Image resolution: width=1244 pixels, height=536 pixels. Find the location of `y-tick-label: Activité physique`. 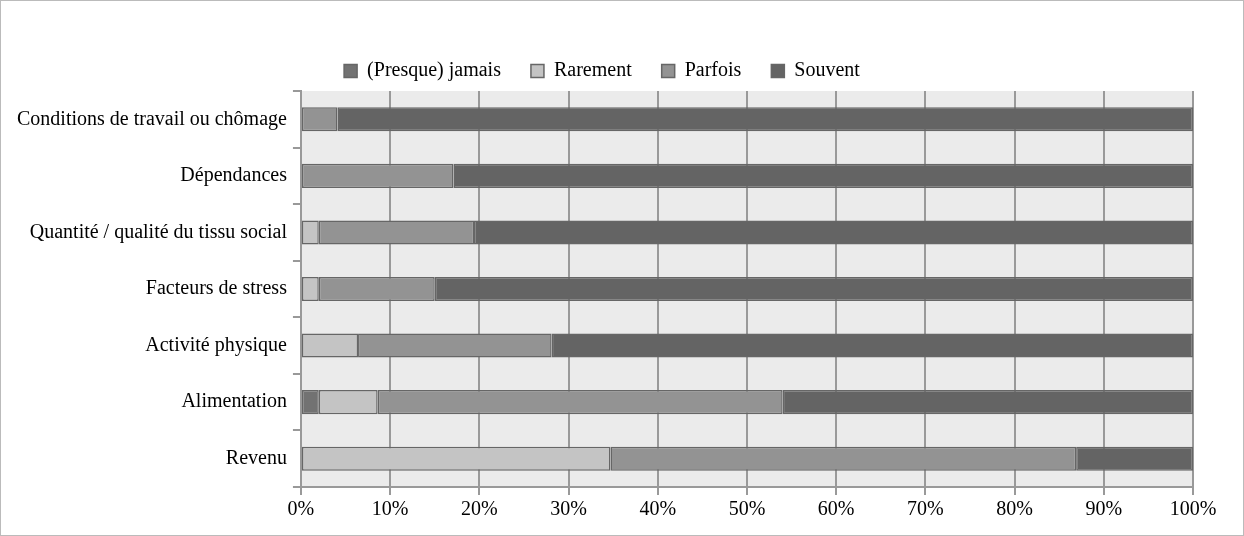

y-tick-label: Activité physique is located at coordinates (216, 344).